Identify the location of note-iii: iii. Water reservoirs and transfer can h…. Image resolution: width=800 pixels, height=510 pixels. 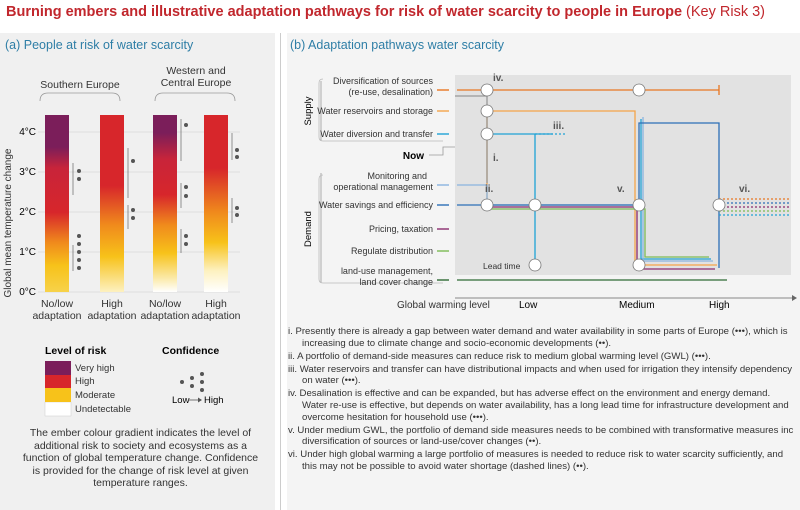
(540, 375).